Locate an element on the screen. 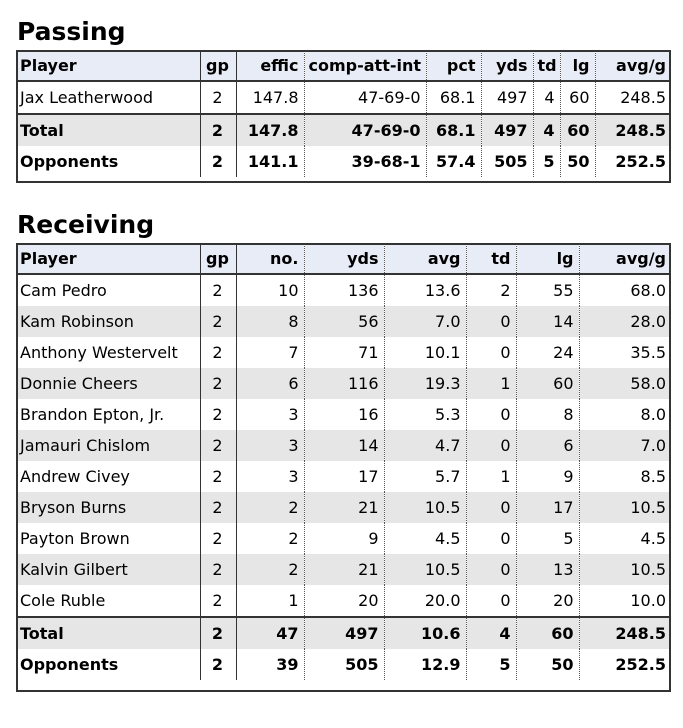 This screenshot has width=683, height=728. cell-avg-g: 7.0 is located at coordinates (624, 445).